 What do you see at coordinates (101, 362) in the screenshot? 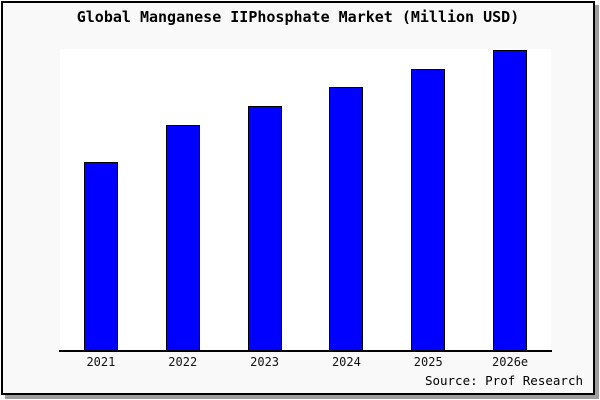
I see `x-tick-label-2021: 2021` at bounding box center [101, 362].